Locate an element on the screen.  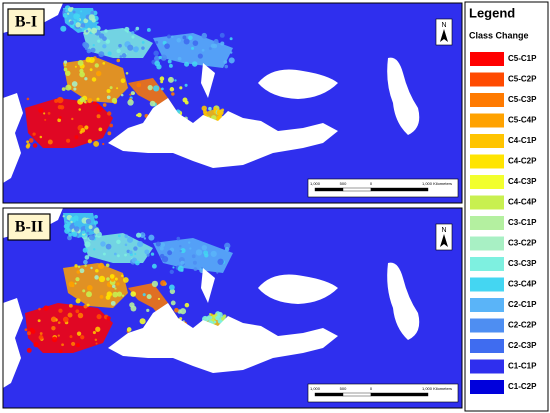
legend-label: C3-C3P is located at coordinates (522, 263).